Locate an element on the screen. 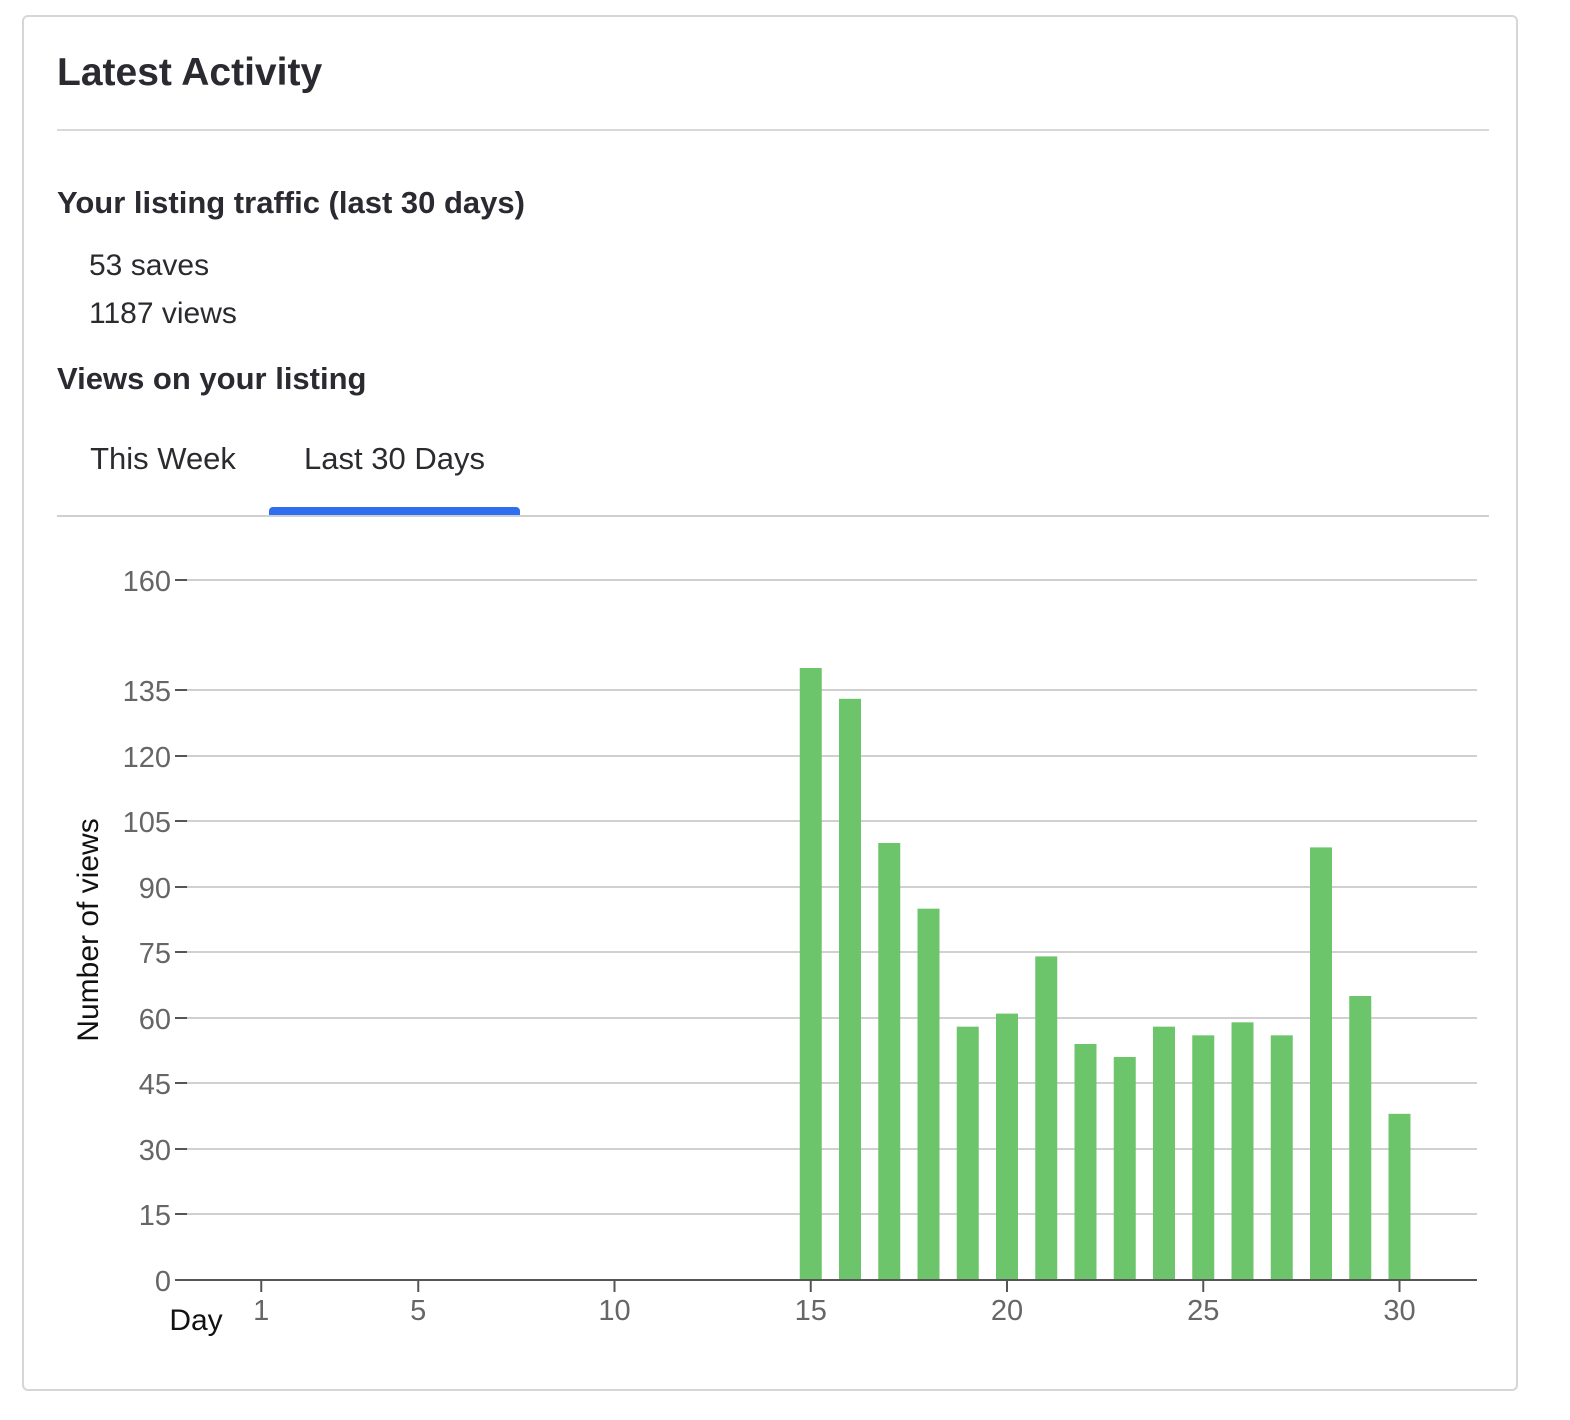 The width and height of the screenshot is (1570, 1420). views-count: 1187 views is located at coordinates (163, 313).